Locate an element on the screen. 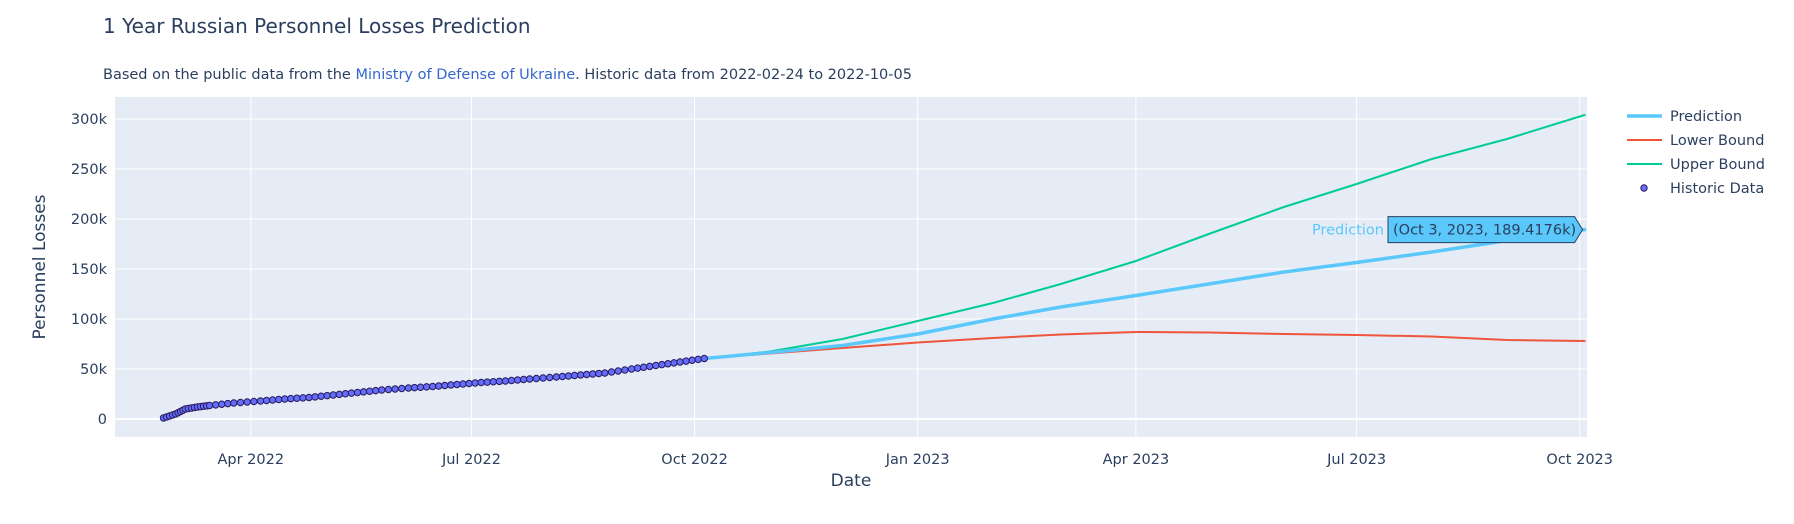 The image size is (1794, 524). subtitle-prefix: Based on the public data from the is located at coordinates (229, 75).